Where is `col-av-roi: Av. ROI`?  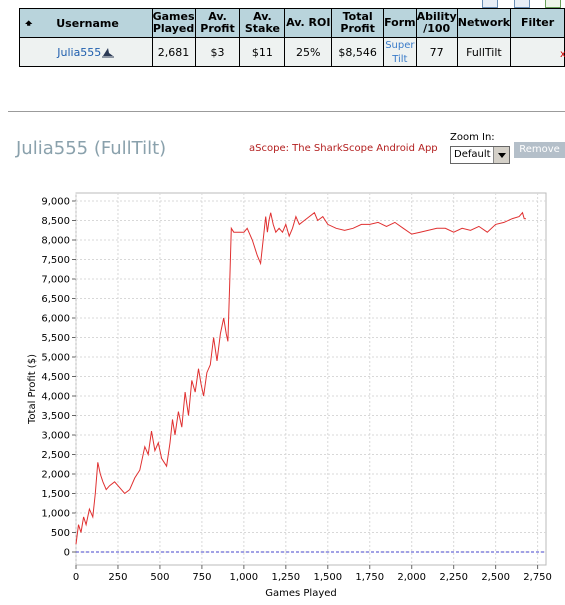 col-av-roi: Av. ROI is located at coordinates (308, 23).